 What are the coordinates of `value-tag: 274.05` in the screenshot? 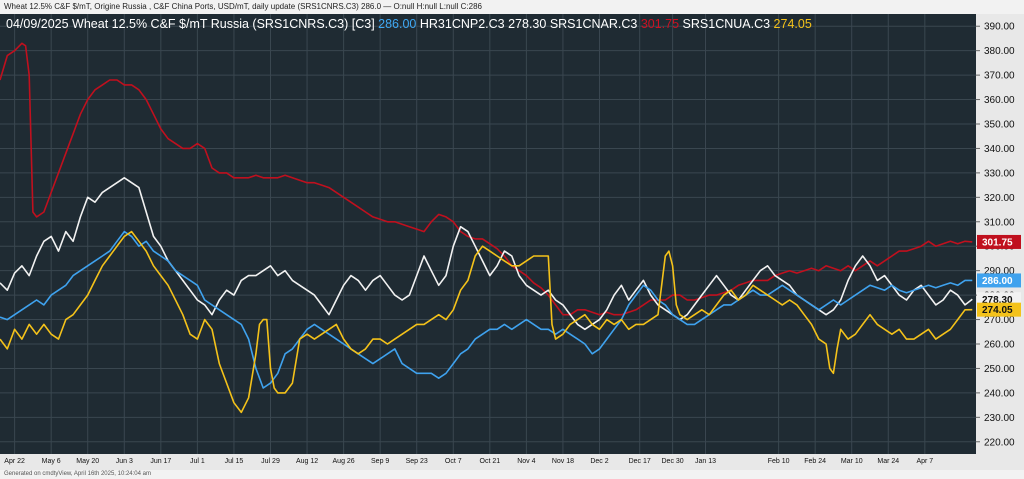 It's located at (999, 309).